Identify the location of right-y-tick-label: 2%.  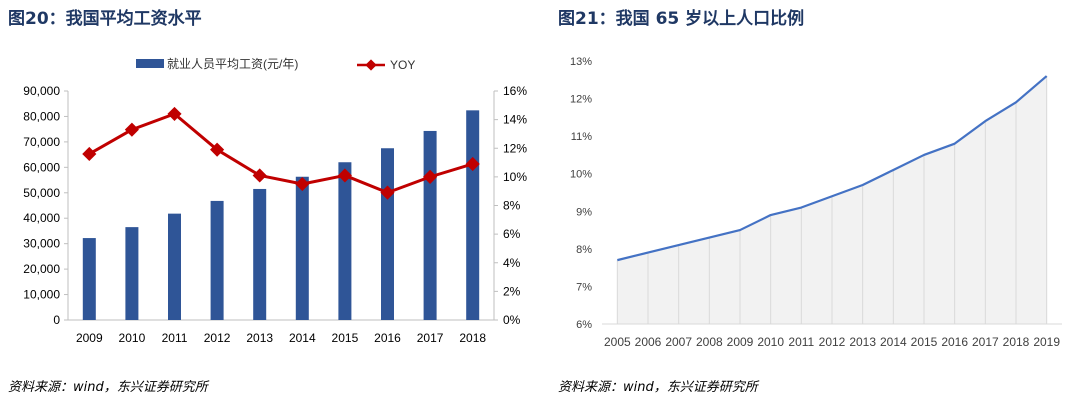
(512, 291).